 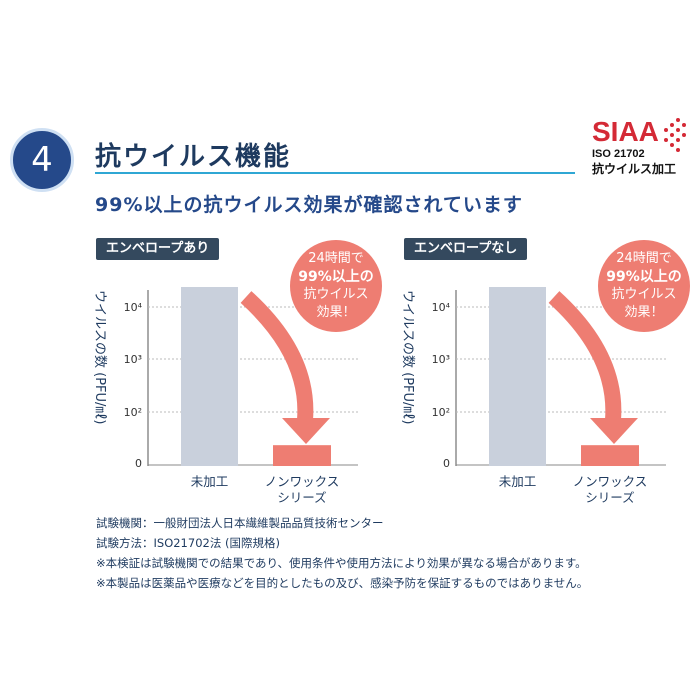 I want to click on chart-1-callout: 24時間で 99%以上の 抗ウイルス 効果！, so click(x=336, y=286).